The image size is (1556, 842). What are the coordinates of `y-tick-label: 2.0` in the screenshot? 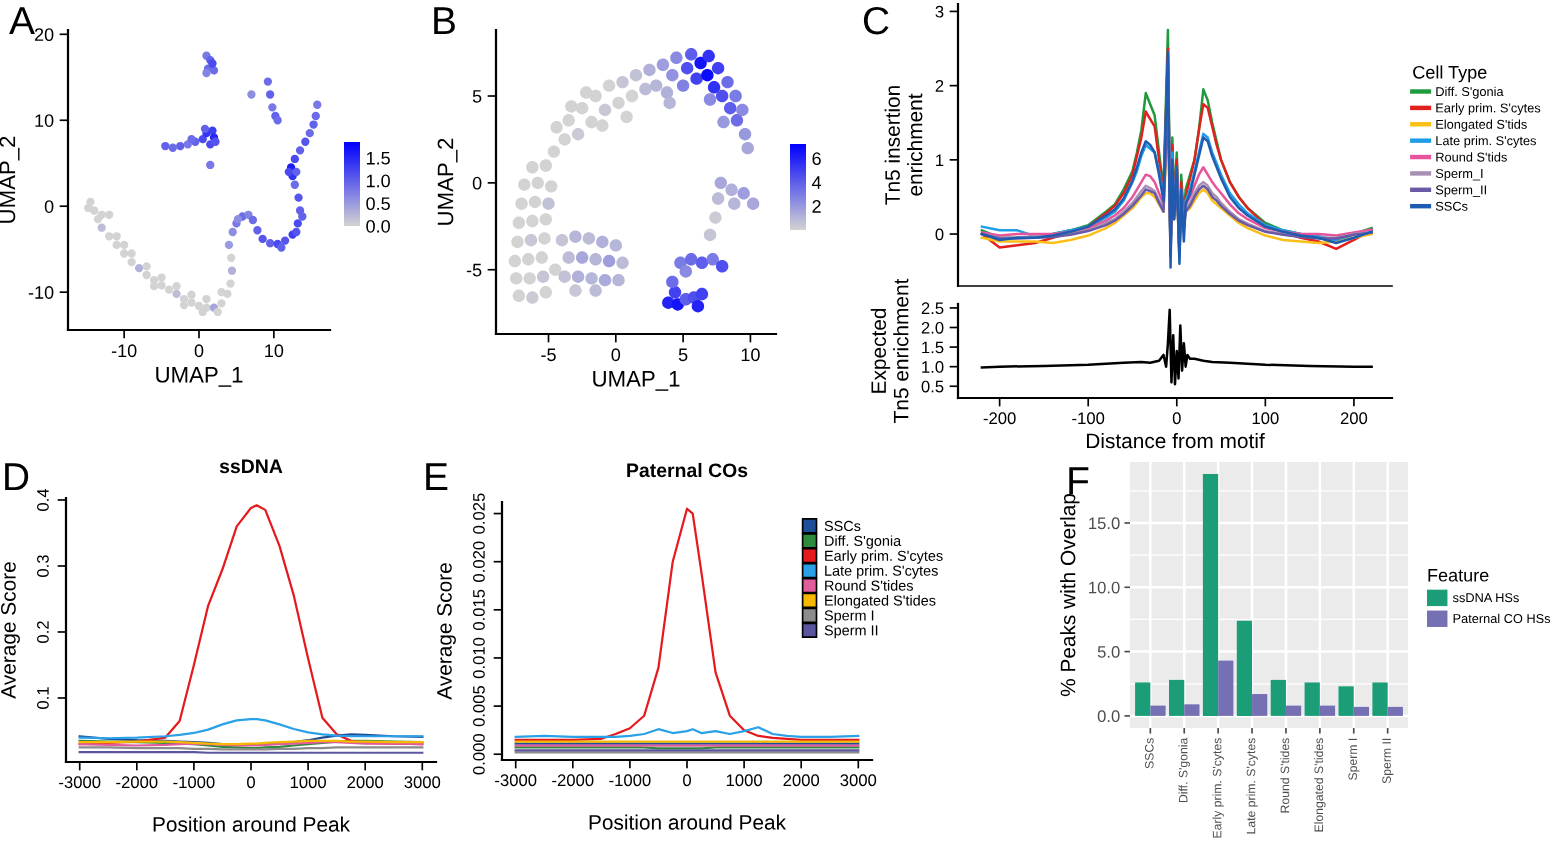 It's located at (932, 327).